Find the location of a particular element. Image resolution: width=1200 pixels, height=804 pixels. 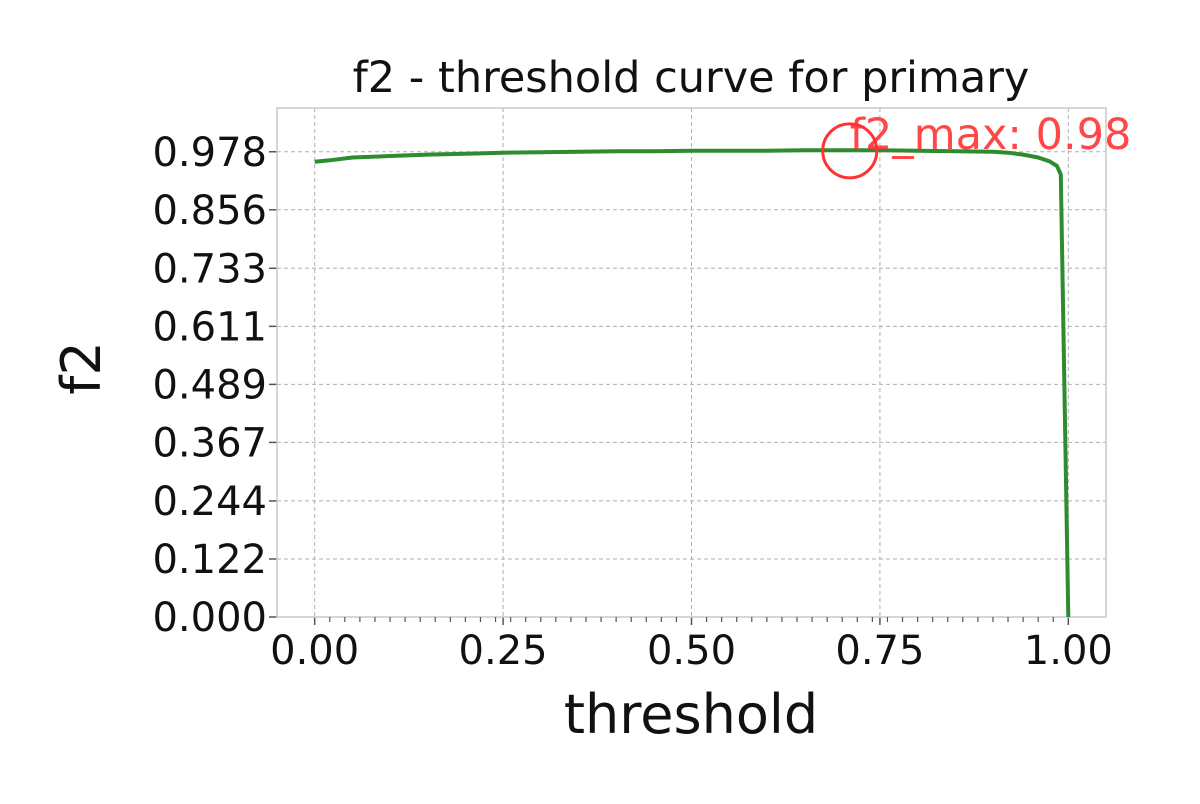

x-minor-ticks is located at coordinates (691, 619).